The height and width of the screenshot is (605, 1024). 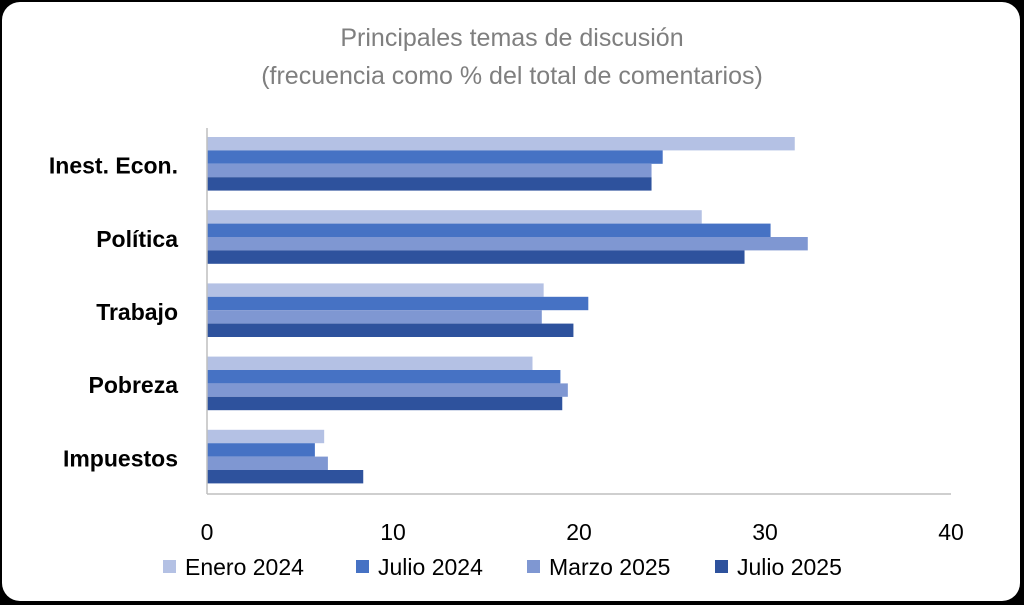 What do you see at coordinates (609, 567) in the screenshot?
I see `legend-label-marzo-2025: Marzo 2025` at bounding box center [609, 567].